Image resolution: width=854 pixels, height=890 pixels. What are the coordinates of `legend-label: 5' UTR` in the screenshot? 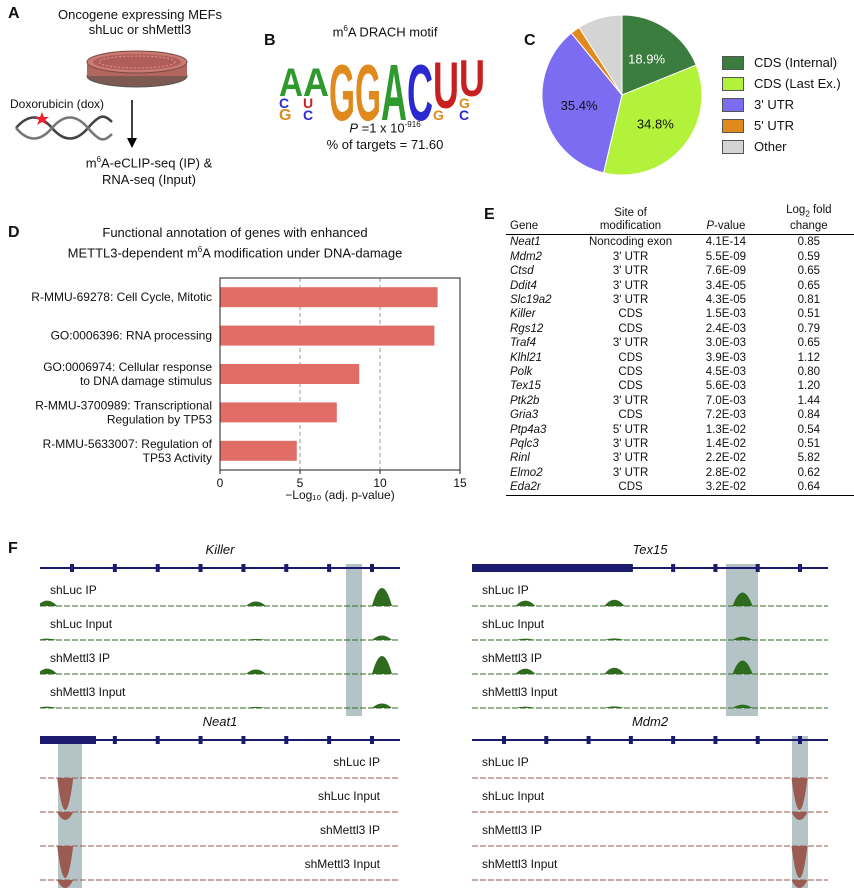 It's located at (774, 125).